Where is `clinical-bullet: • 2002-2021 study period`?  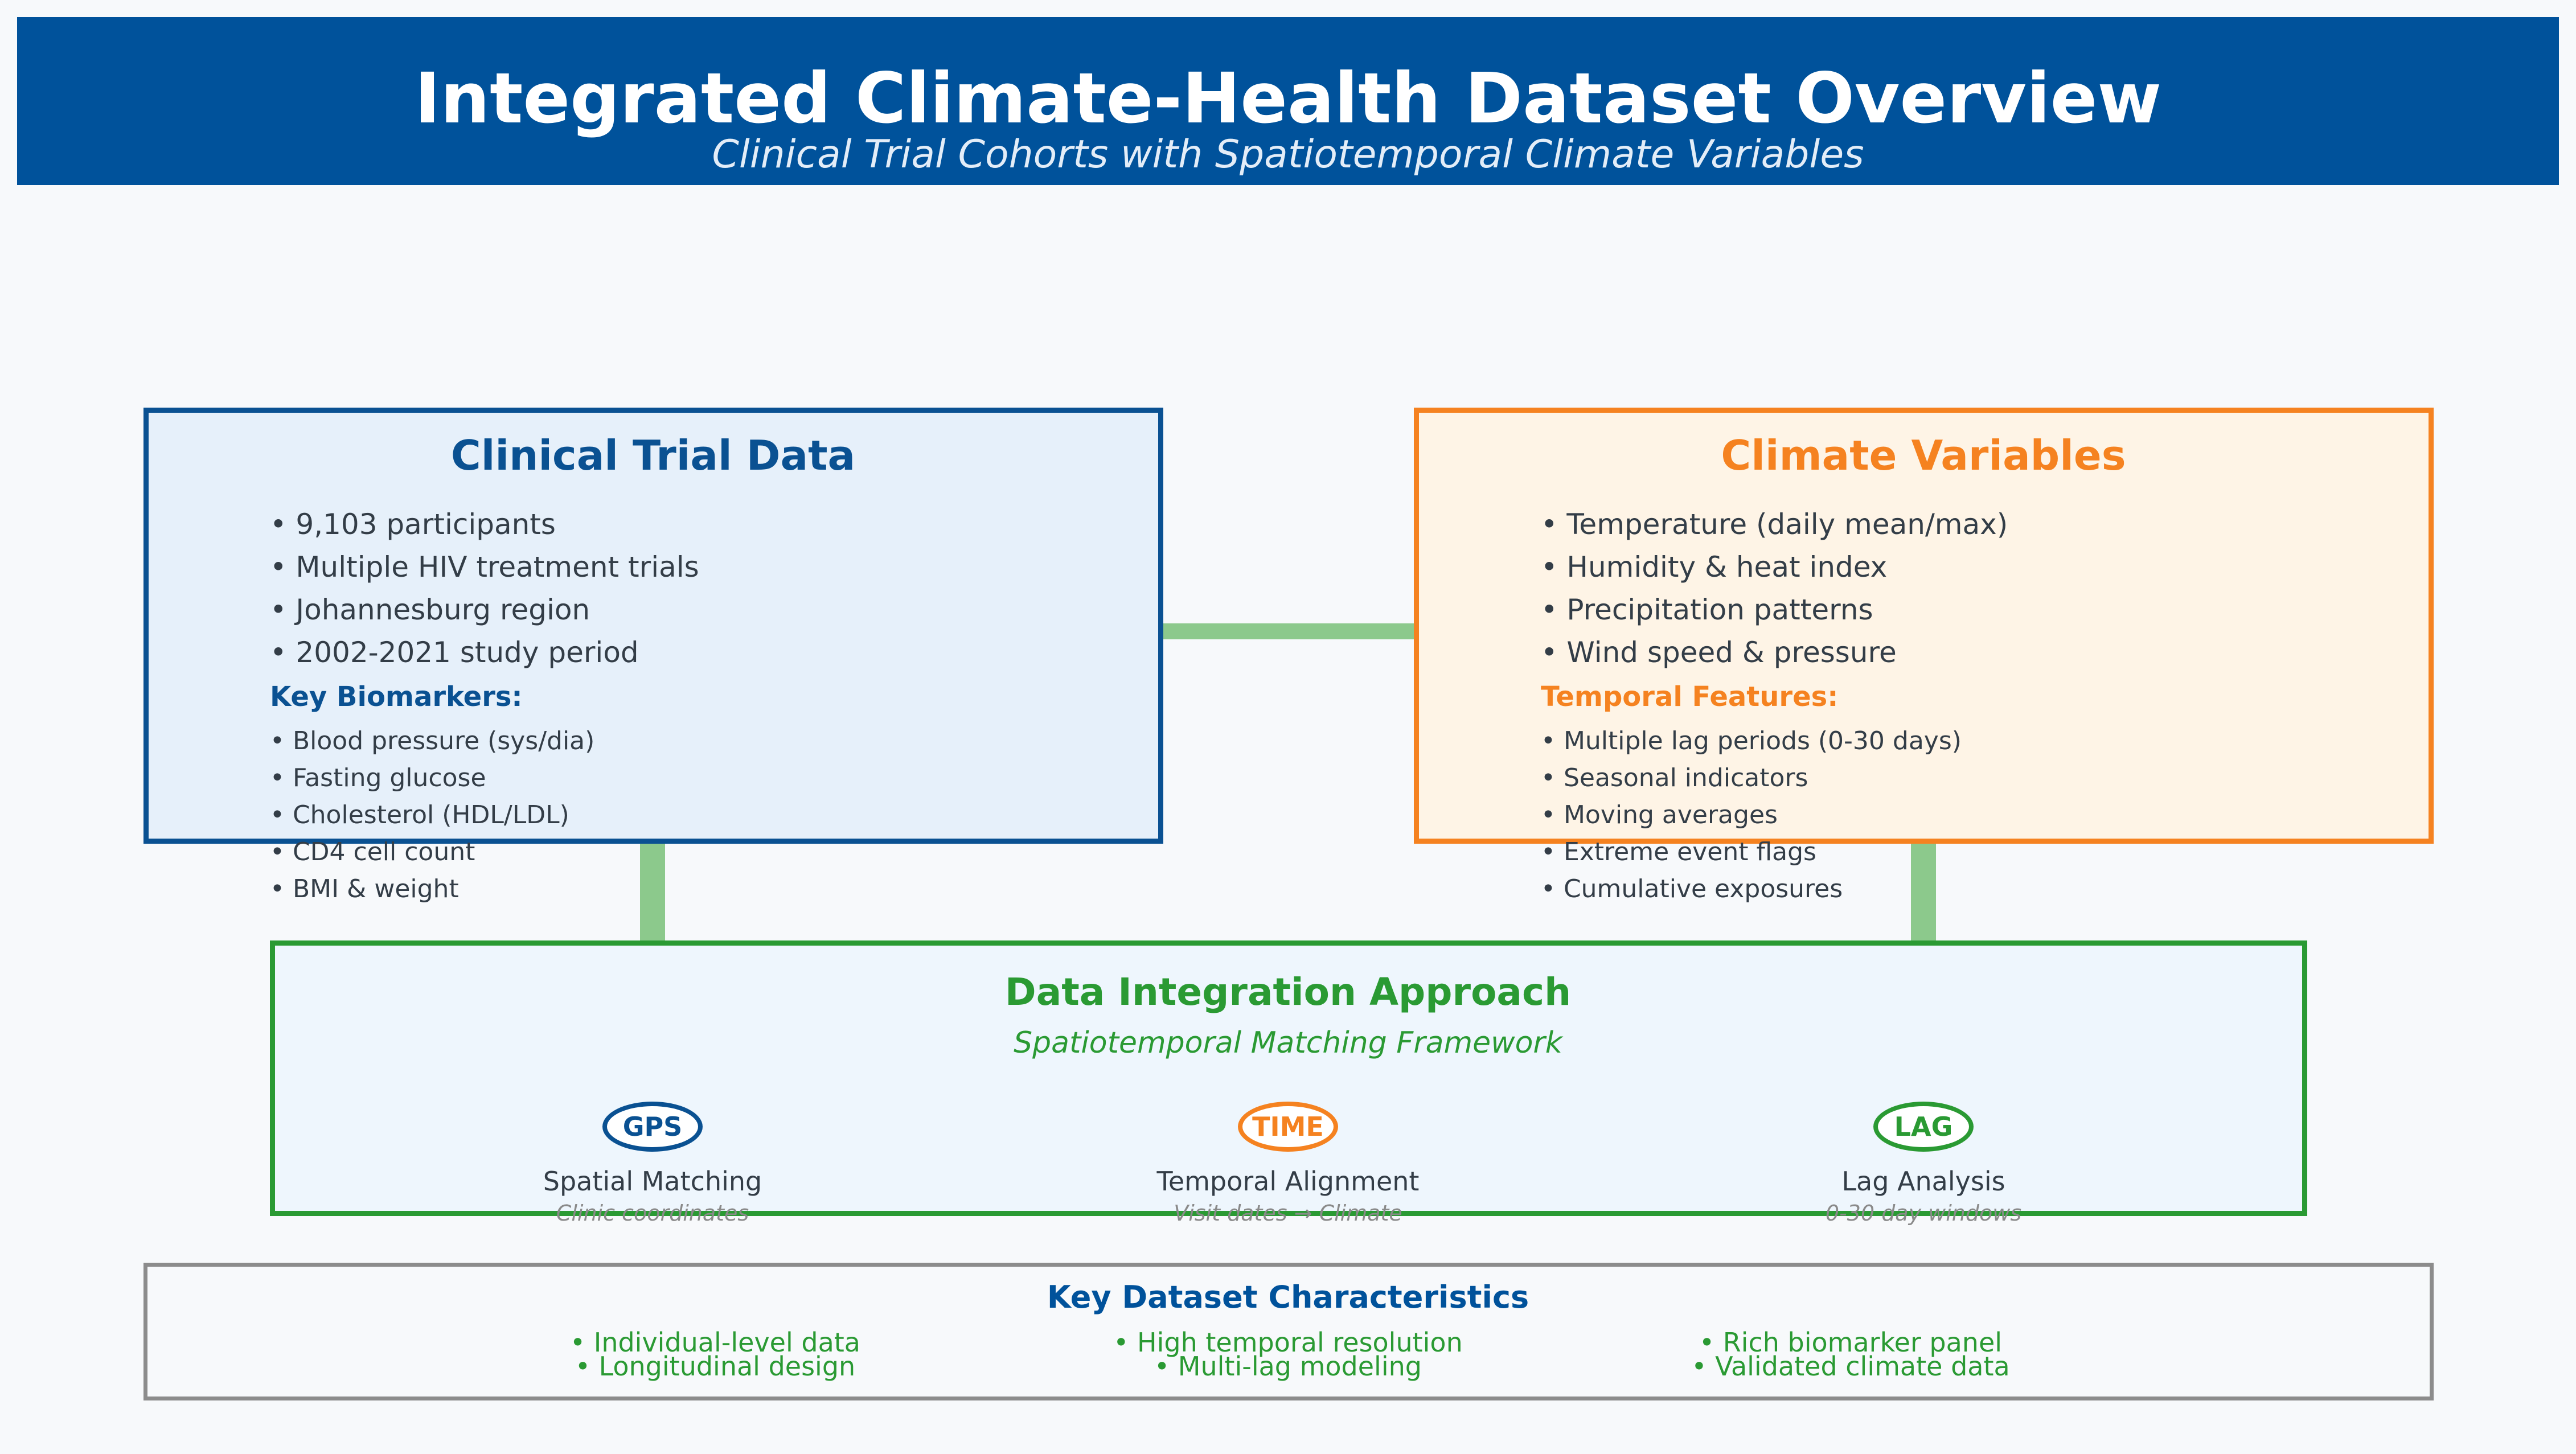 clinical-bullet: • 2002-2021 study period is located at coordinates (454, 652).